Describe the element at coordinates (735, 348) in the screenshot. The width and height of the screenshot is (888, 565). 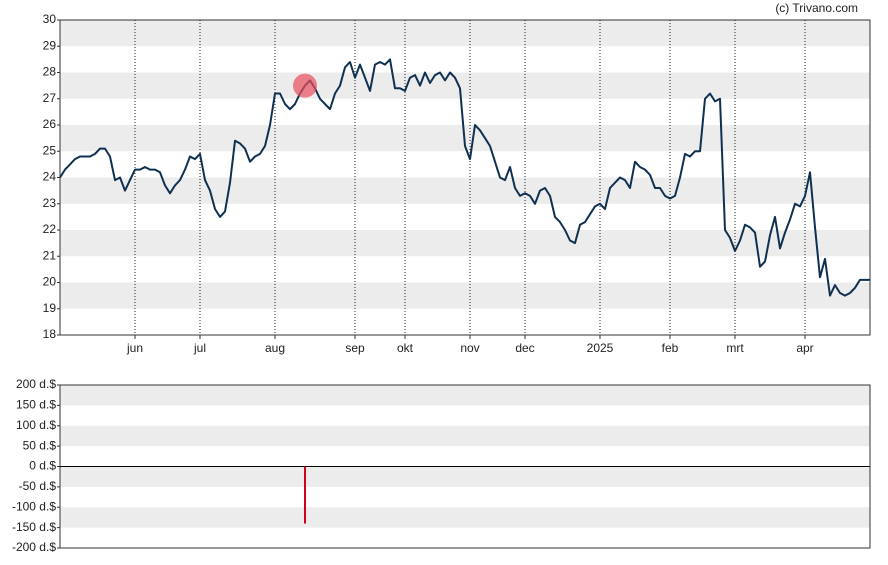
I see `x-tick-label: mrt` at that location.